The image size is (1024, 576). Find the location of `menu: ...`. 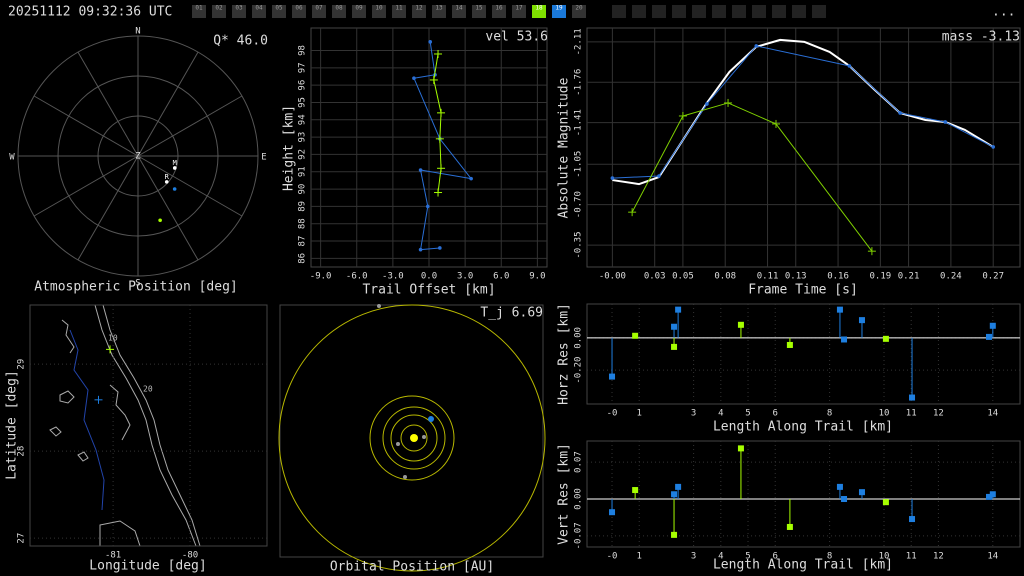

menu: ... is located at coordinates (1003, 12).